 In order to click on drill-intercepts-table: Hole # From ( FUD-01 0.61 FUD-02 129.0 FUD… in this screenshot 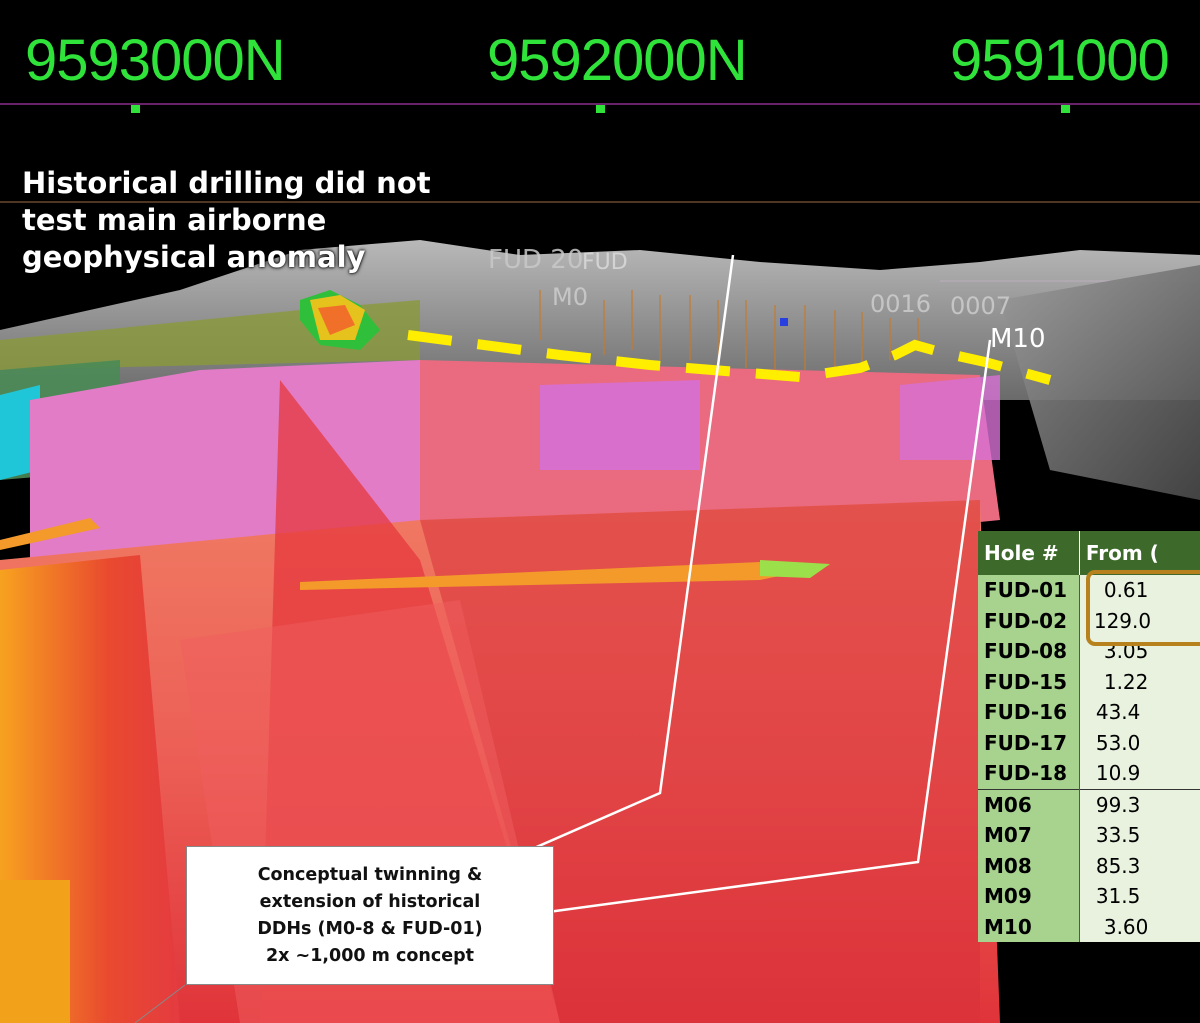, I will do `click(1089, 736)`.